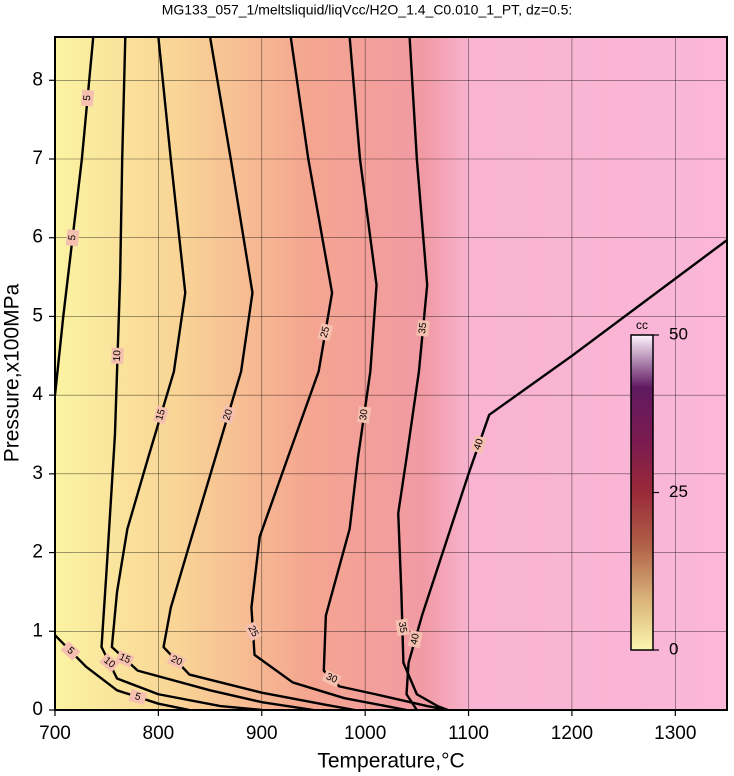 This screenshot has height=776, width=734. What do you see at coordinates (37, 79) in the screenshot?
I see `y-tick-label: 8` at bounding box center [37, 79].